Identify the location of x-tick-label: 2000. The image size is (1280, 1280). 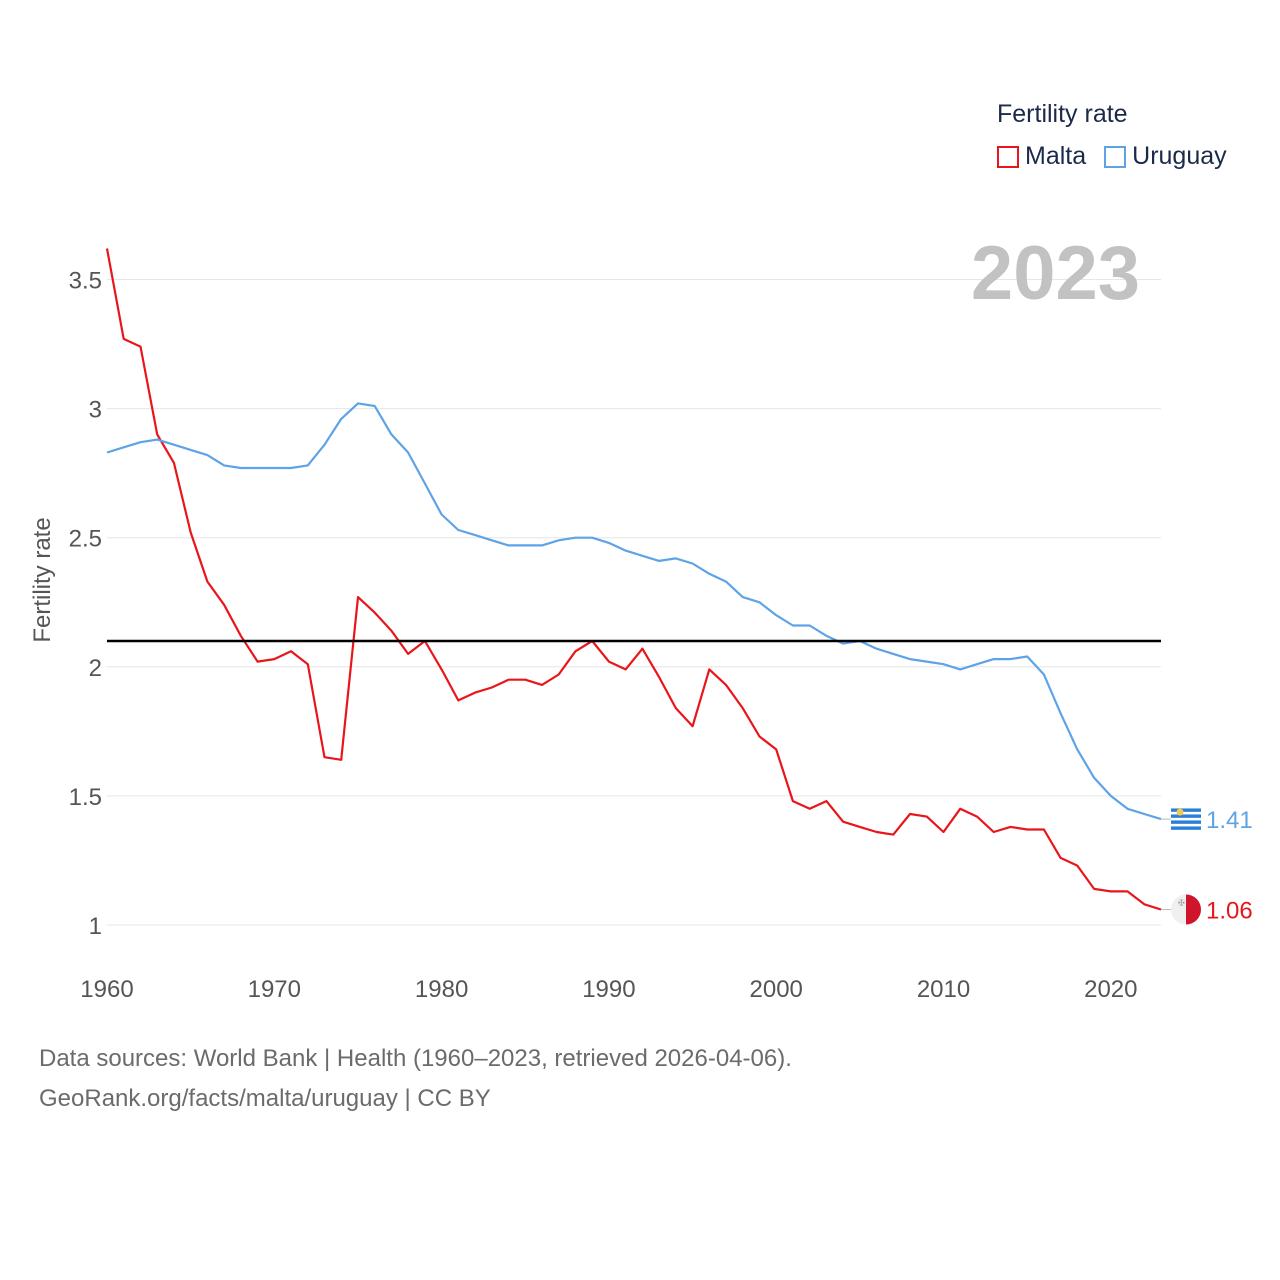
(776, 989).